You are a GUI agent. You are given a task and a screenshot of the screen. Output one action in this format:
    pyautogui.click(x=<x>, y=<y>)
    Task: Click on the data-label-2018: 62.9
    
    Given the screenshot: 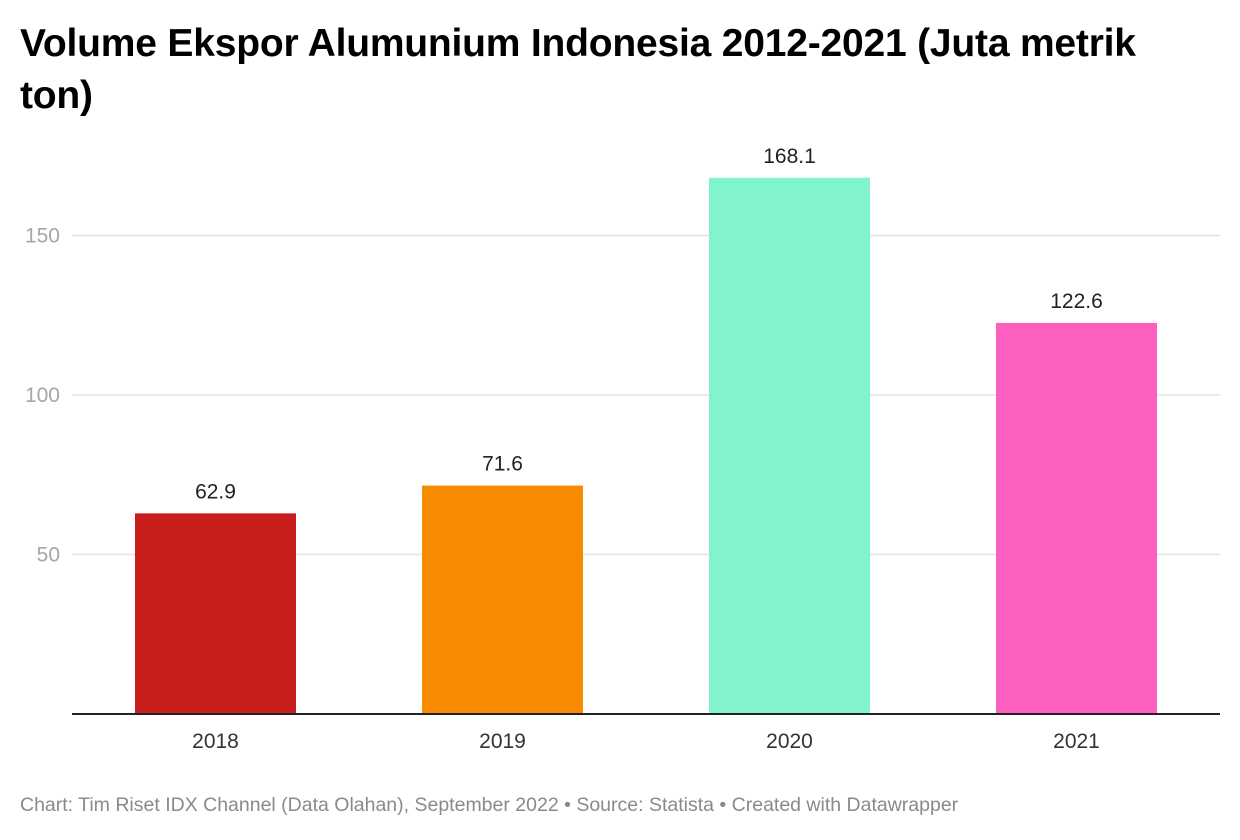 What is the action you would take?
    pyautogui.click(x=215, y=491)
    